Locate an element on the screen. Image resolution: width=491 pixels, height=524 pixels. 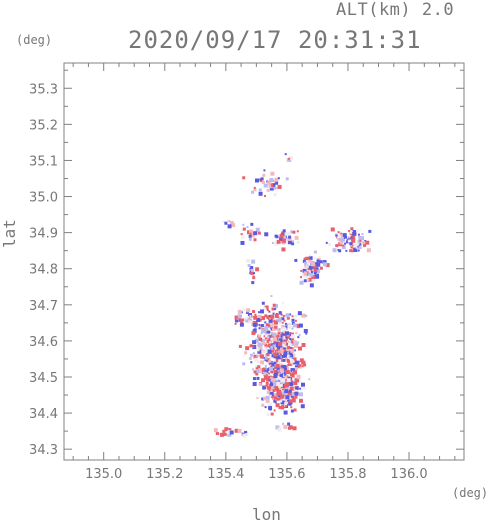
y-axis-unit: (deg) is located at coordinates (34, 40).